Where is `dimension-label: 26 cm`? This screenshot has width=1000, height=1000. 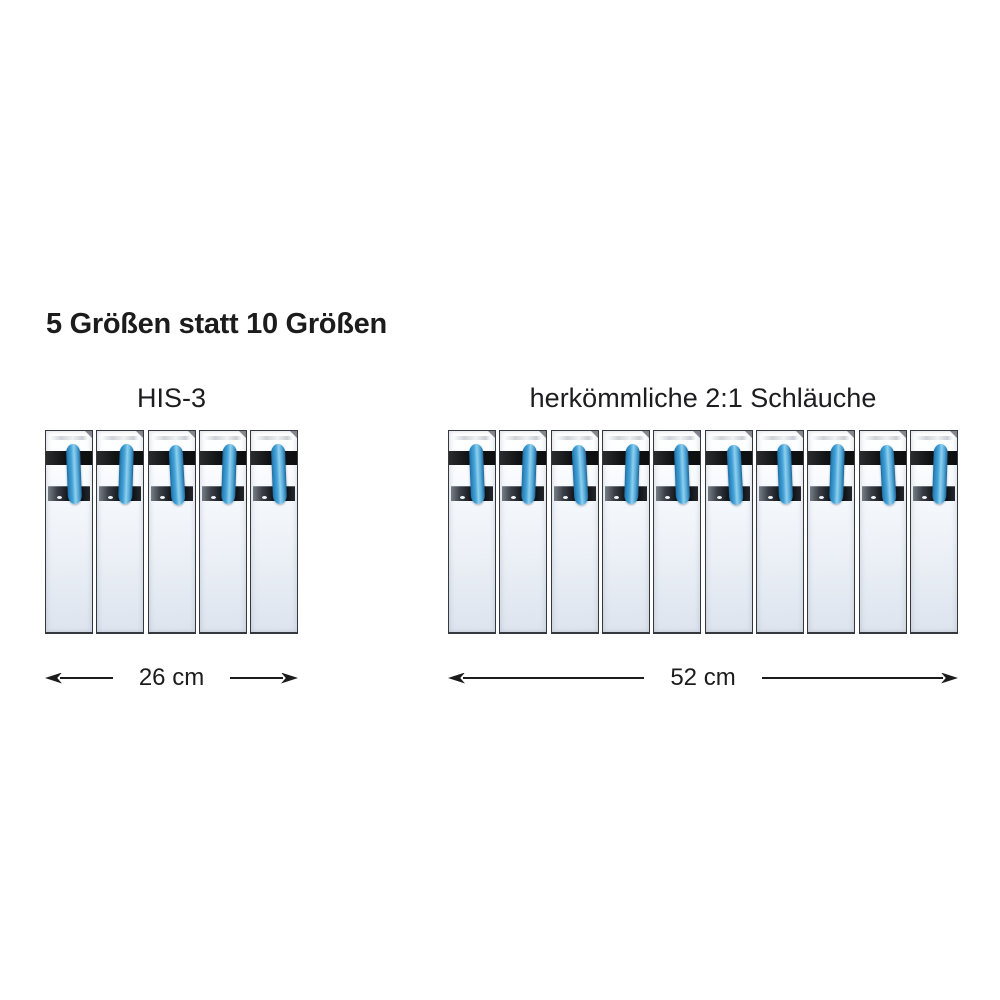
dimension-label: 26 cm is located at coordinates (171, 677).